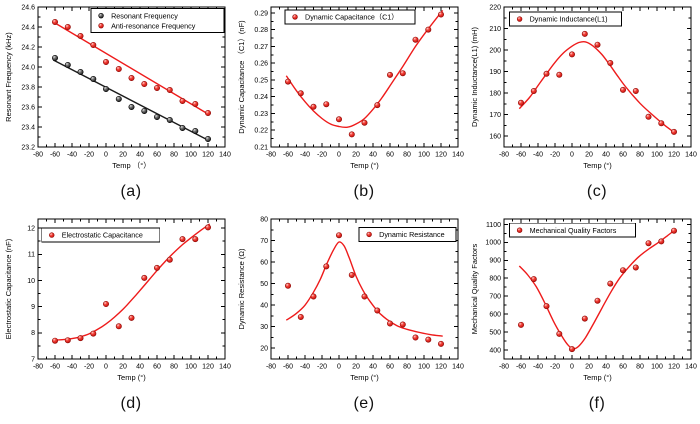 The image size is (700, 424). Describe the element at coordinates (264, 284) in the screenshot. I see `y-tick-label: 50` at that location.